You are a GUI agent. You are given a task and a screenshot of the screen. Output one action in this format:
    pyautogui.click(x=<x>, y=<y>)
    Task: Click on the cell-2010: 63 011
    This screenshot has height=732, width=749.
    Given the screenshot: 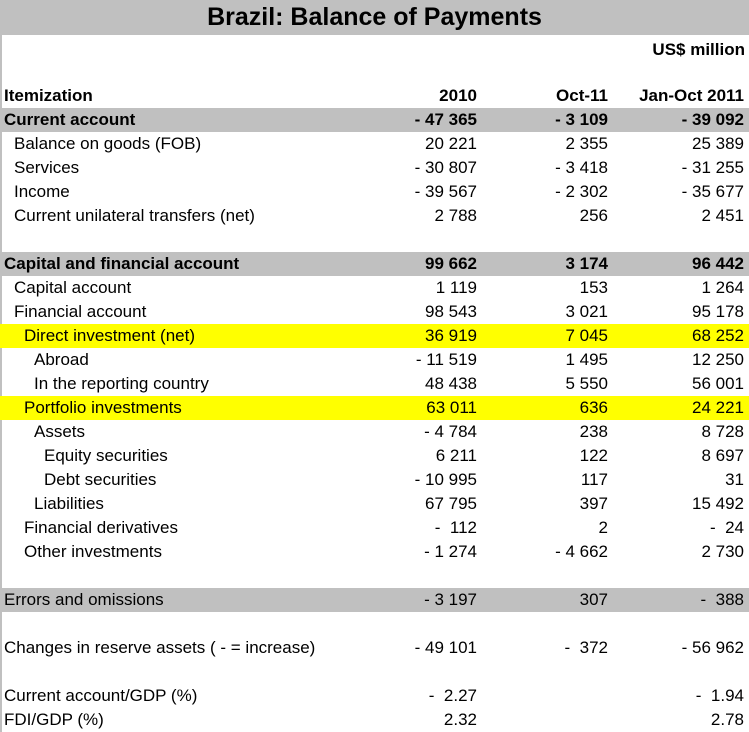 What is the action you would take?
    pyautogui.click(x=451, y=407)
    